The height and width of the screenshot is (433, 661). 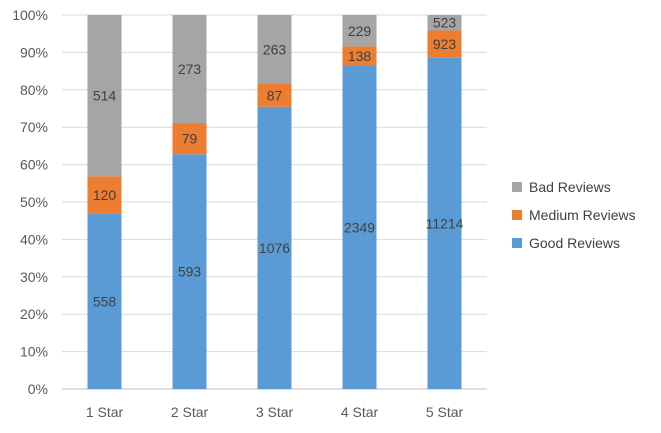 I want to click on x-tick-label: 2 Star, so click(x=190, y=412).